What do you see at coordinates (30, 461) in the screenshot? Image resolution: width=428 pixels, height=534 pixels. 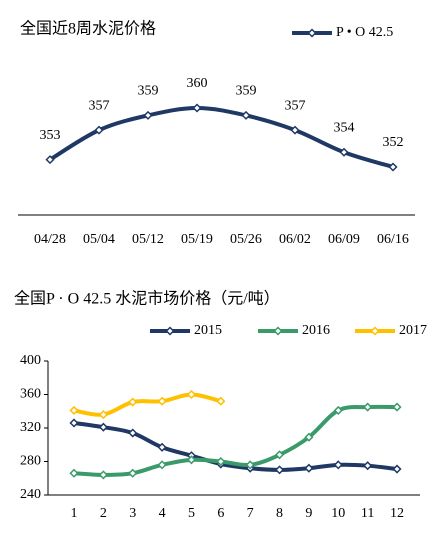 I see `y-tick-label: 280` at bounding box center [30, 461].